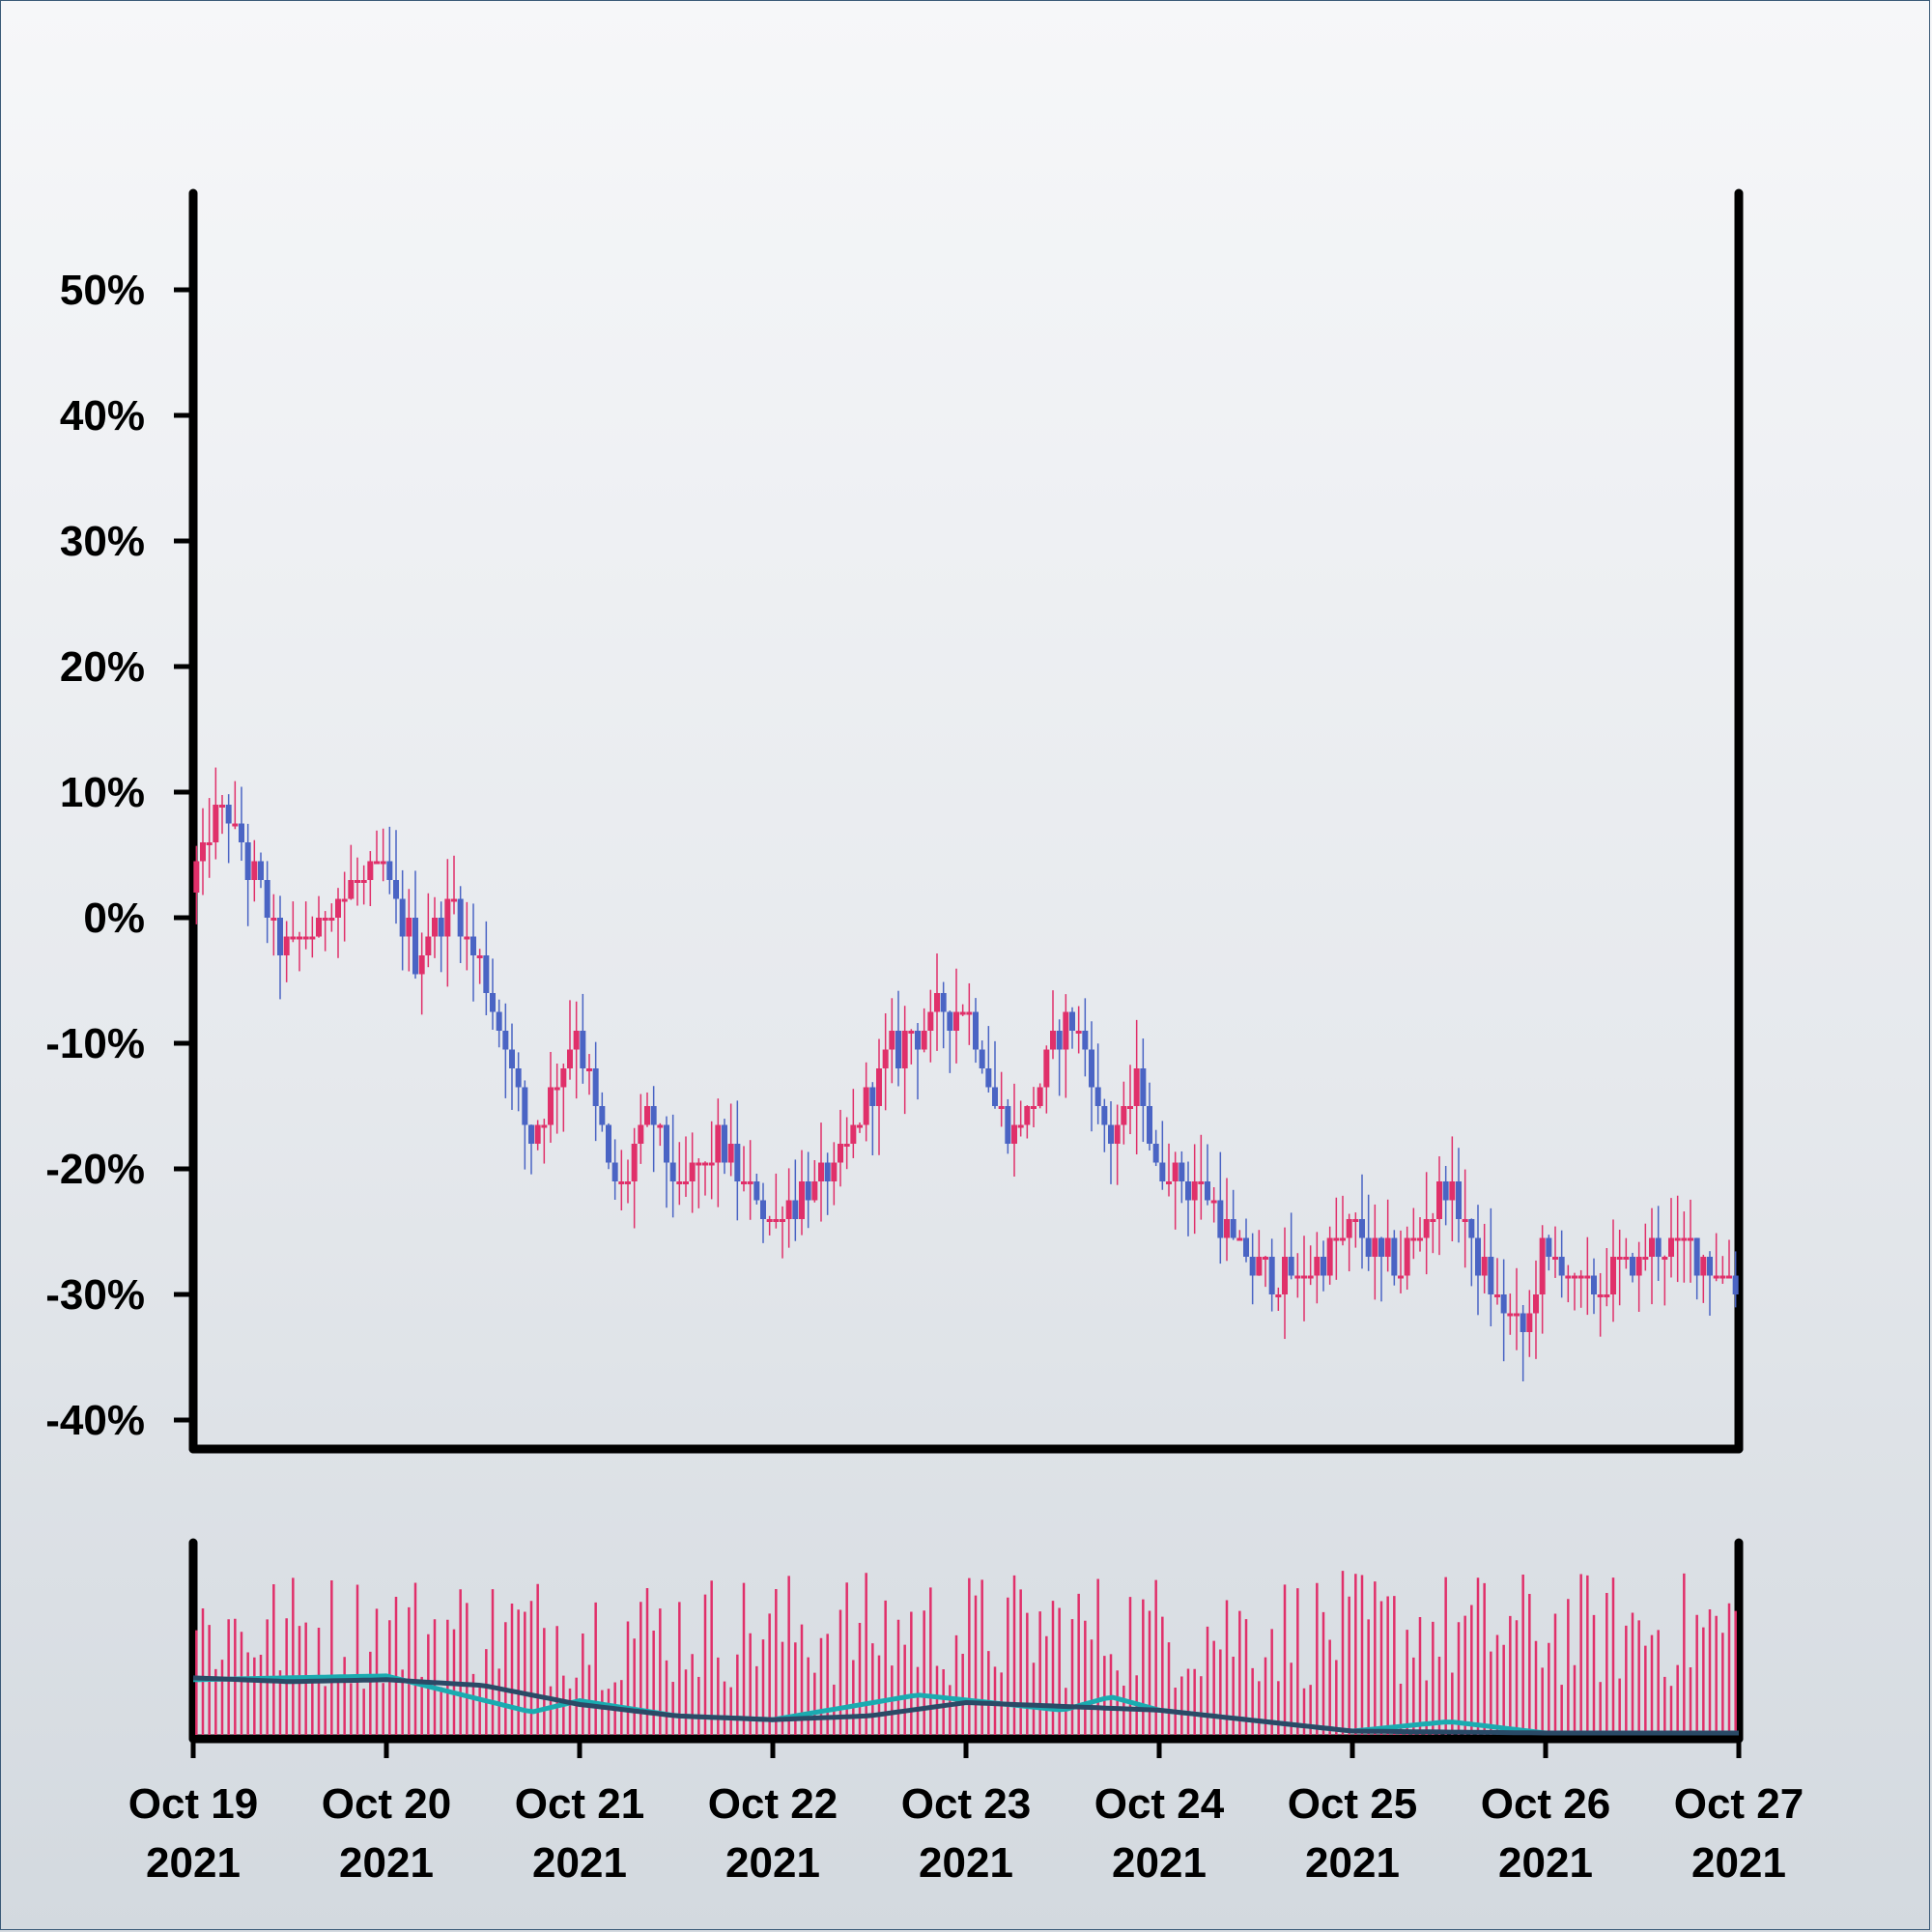 This screenshot has height=1932, width=1932. What do you see at coordinates (1353, 1804) in the screenshot?
I see `x-tick-label-date: Oct 25` at bounding box center [1353, 1804].